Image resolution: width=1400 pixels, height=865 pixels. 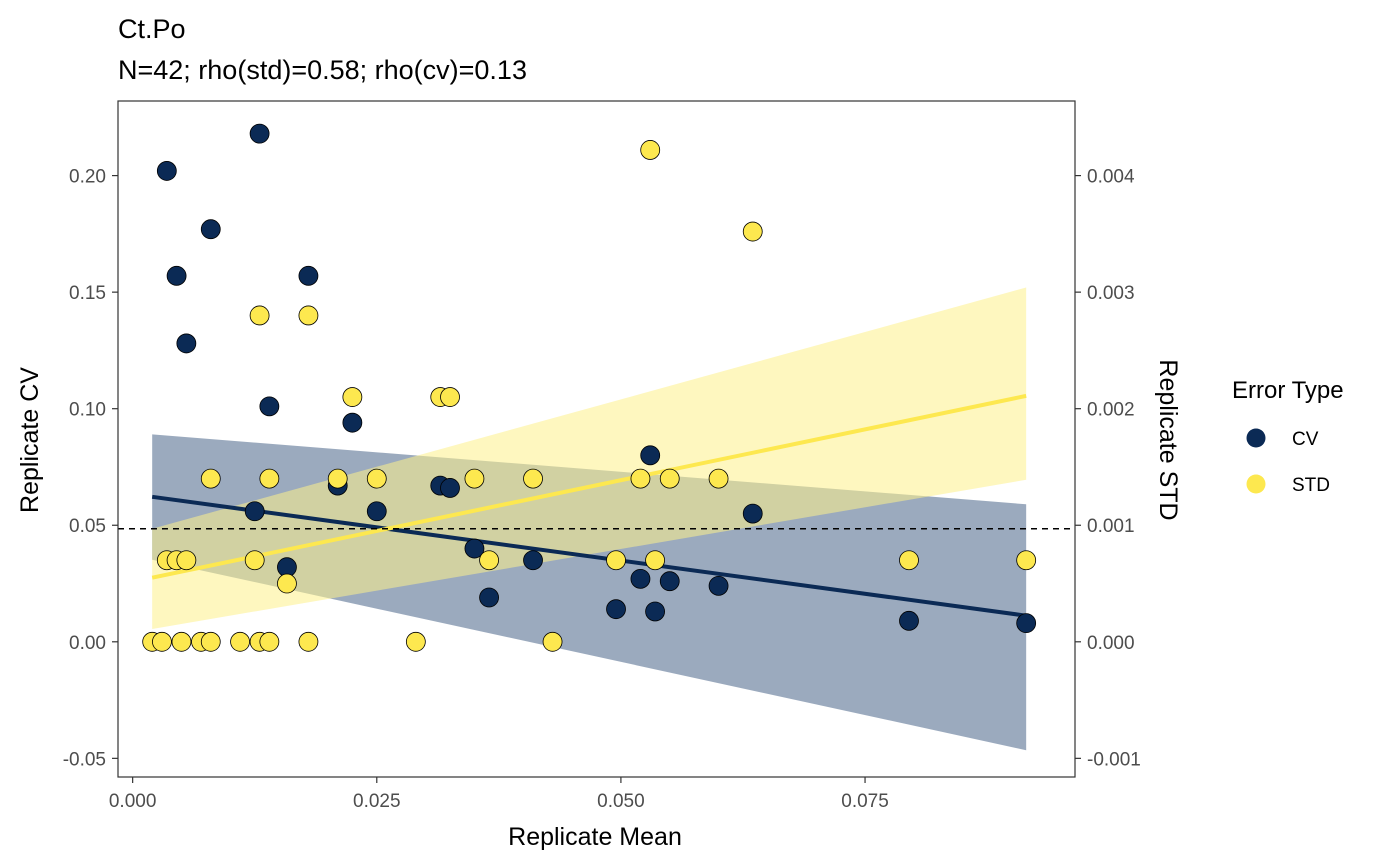 What do you see at coordinates (30, 440) in the screenshot?
I see `y-axis-label: Replicate CV` at bounding box center [30, 440].